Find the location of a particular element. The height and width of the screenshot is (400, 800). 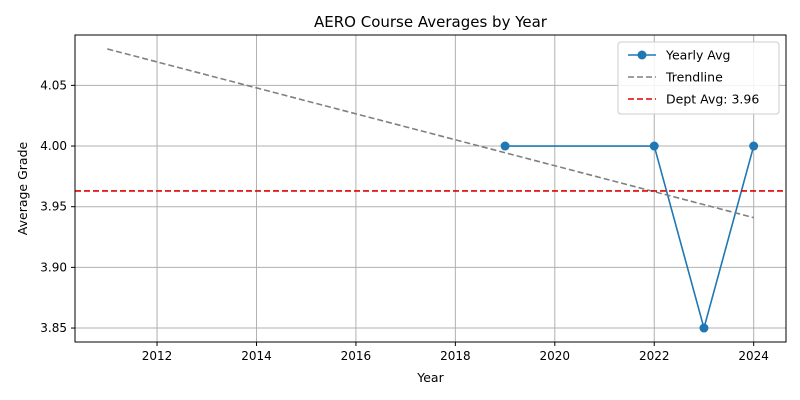

legend-box is located at coordinates (698, 78).